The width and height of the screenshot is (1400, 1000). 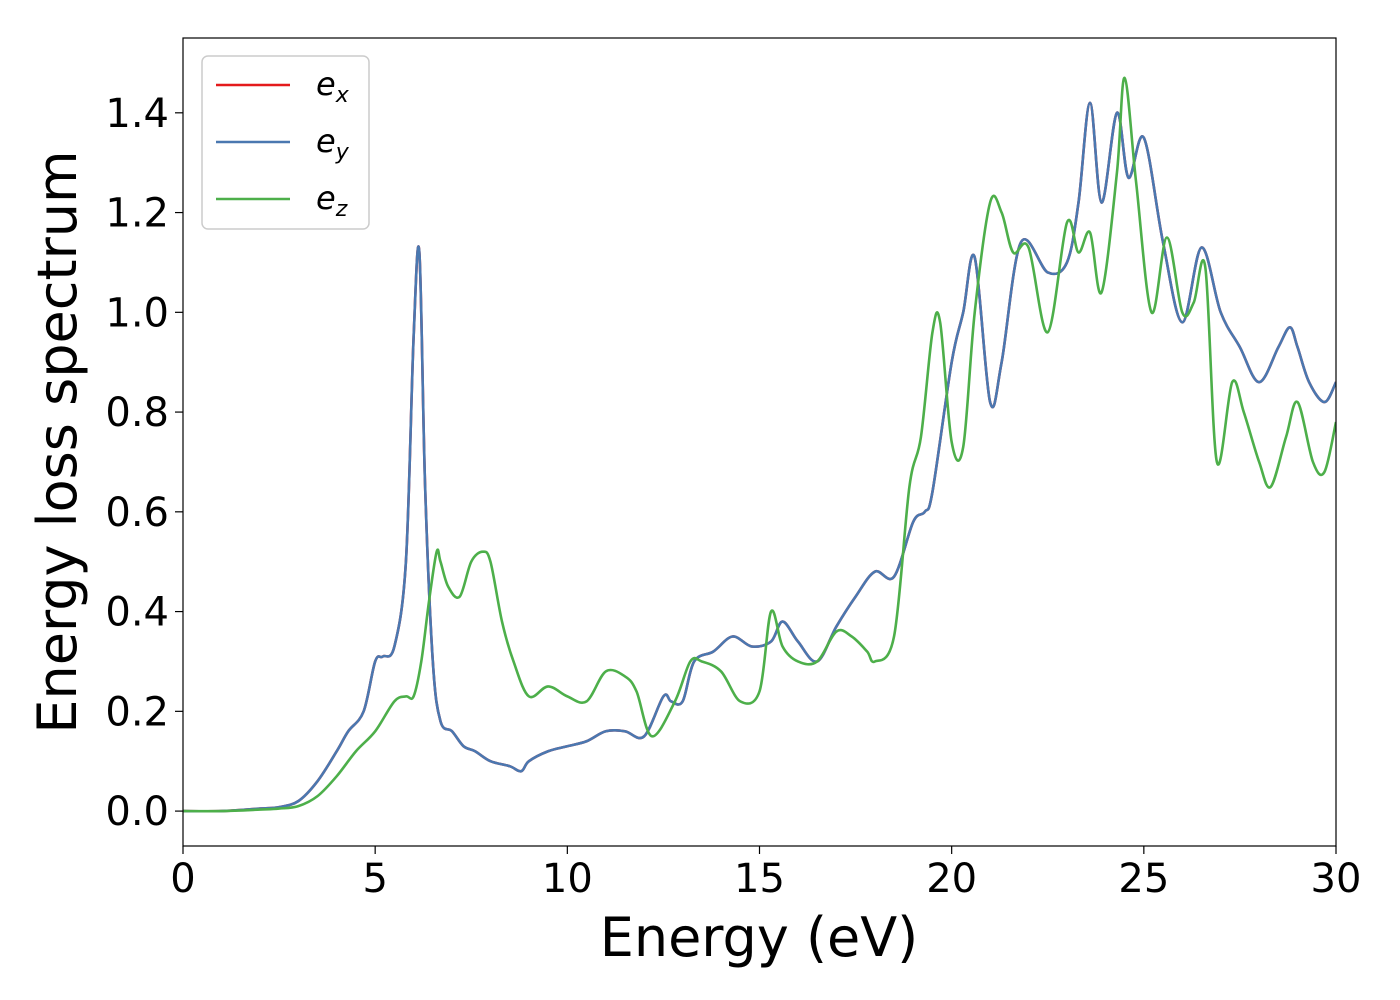 What do you see at coordinates (182, 879) in the screenshot?
I see `x-tick-label: 0` at bounding box center [182, 879].